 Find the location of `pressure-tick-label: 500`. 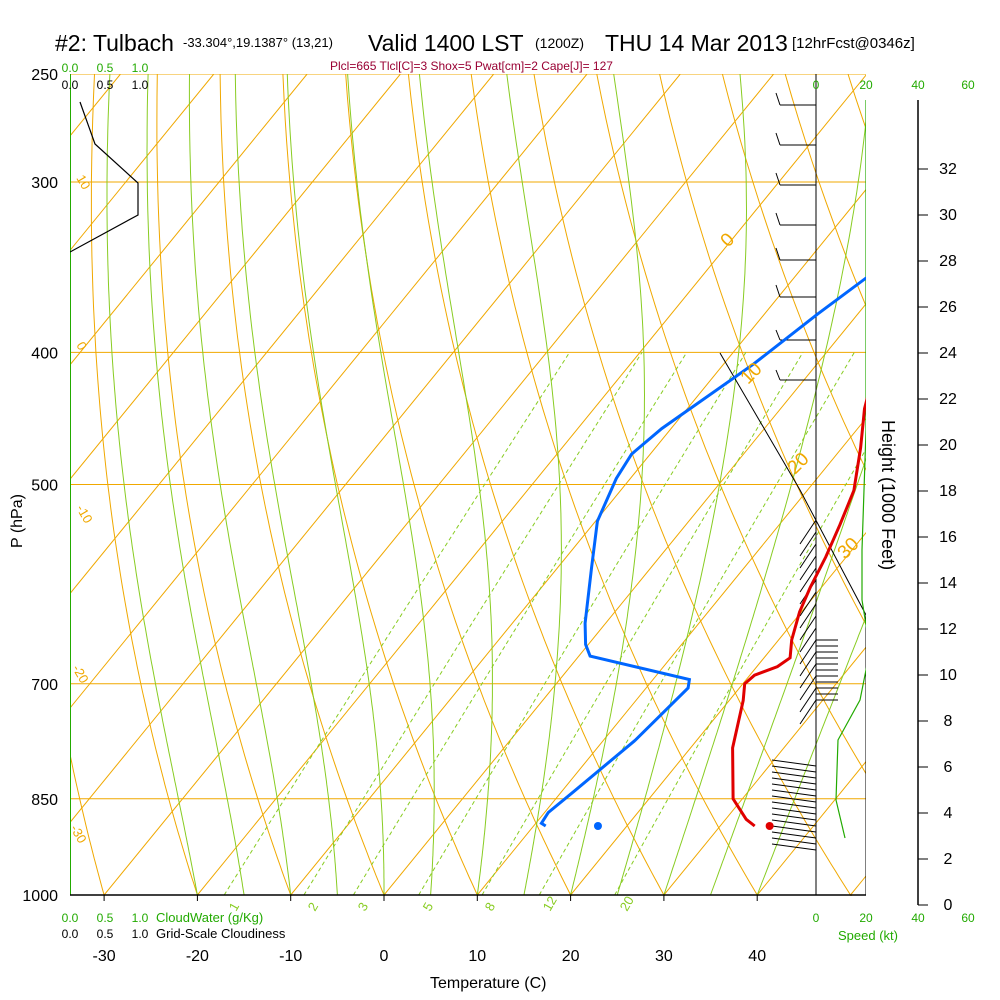

pressure-tick-label: 500 is located at coordinates (44, 486).